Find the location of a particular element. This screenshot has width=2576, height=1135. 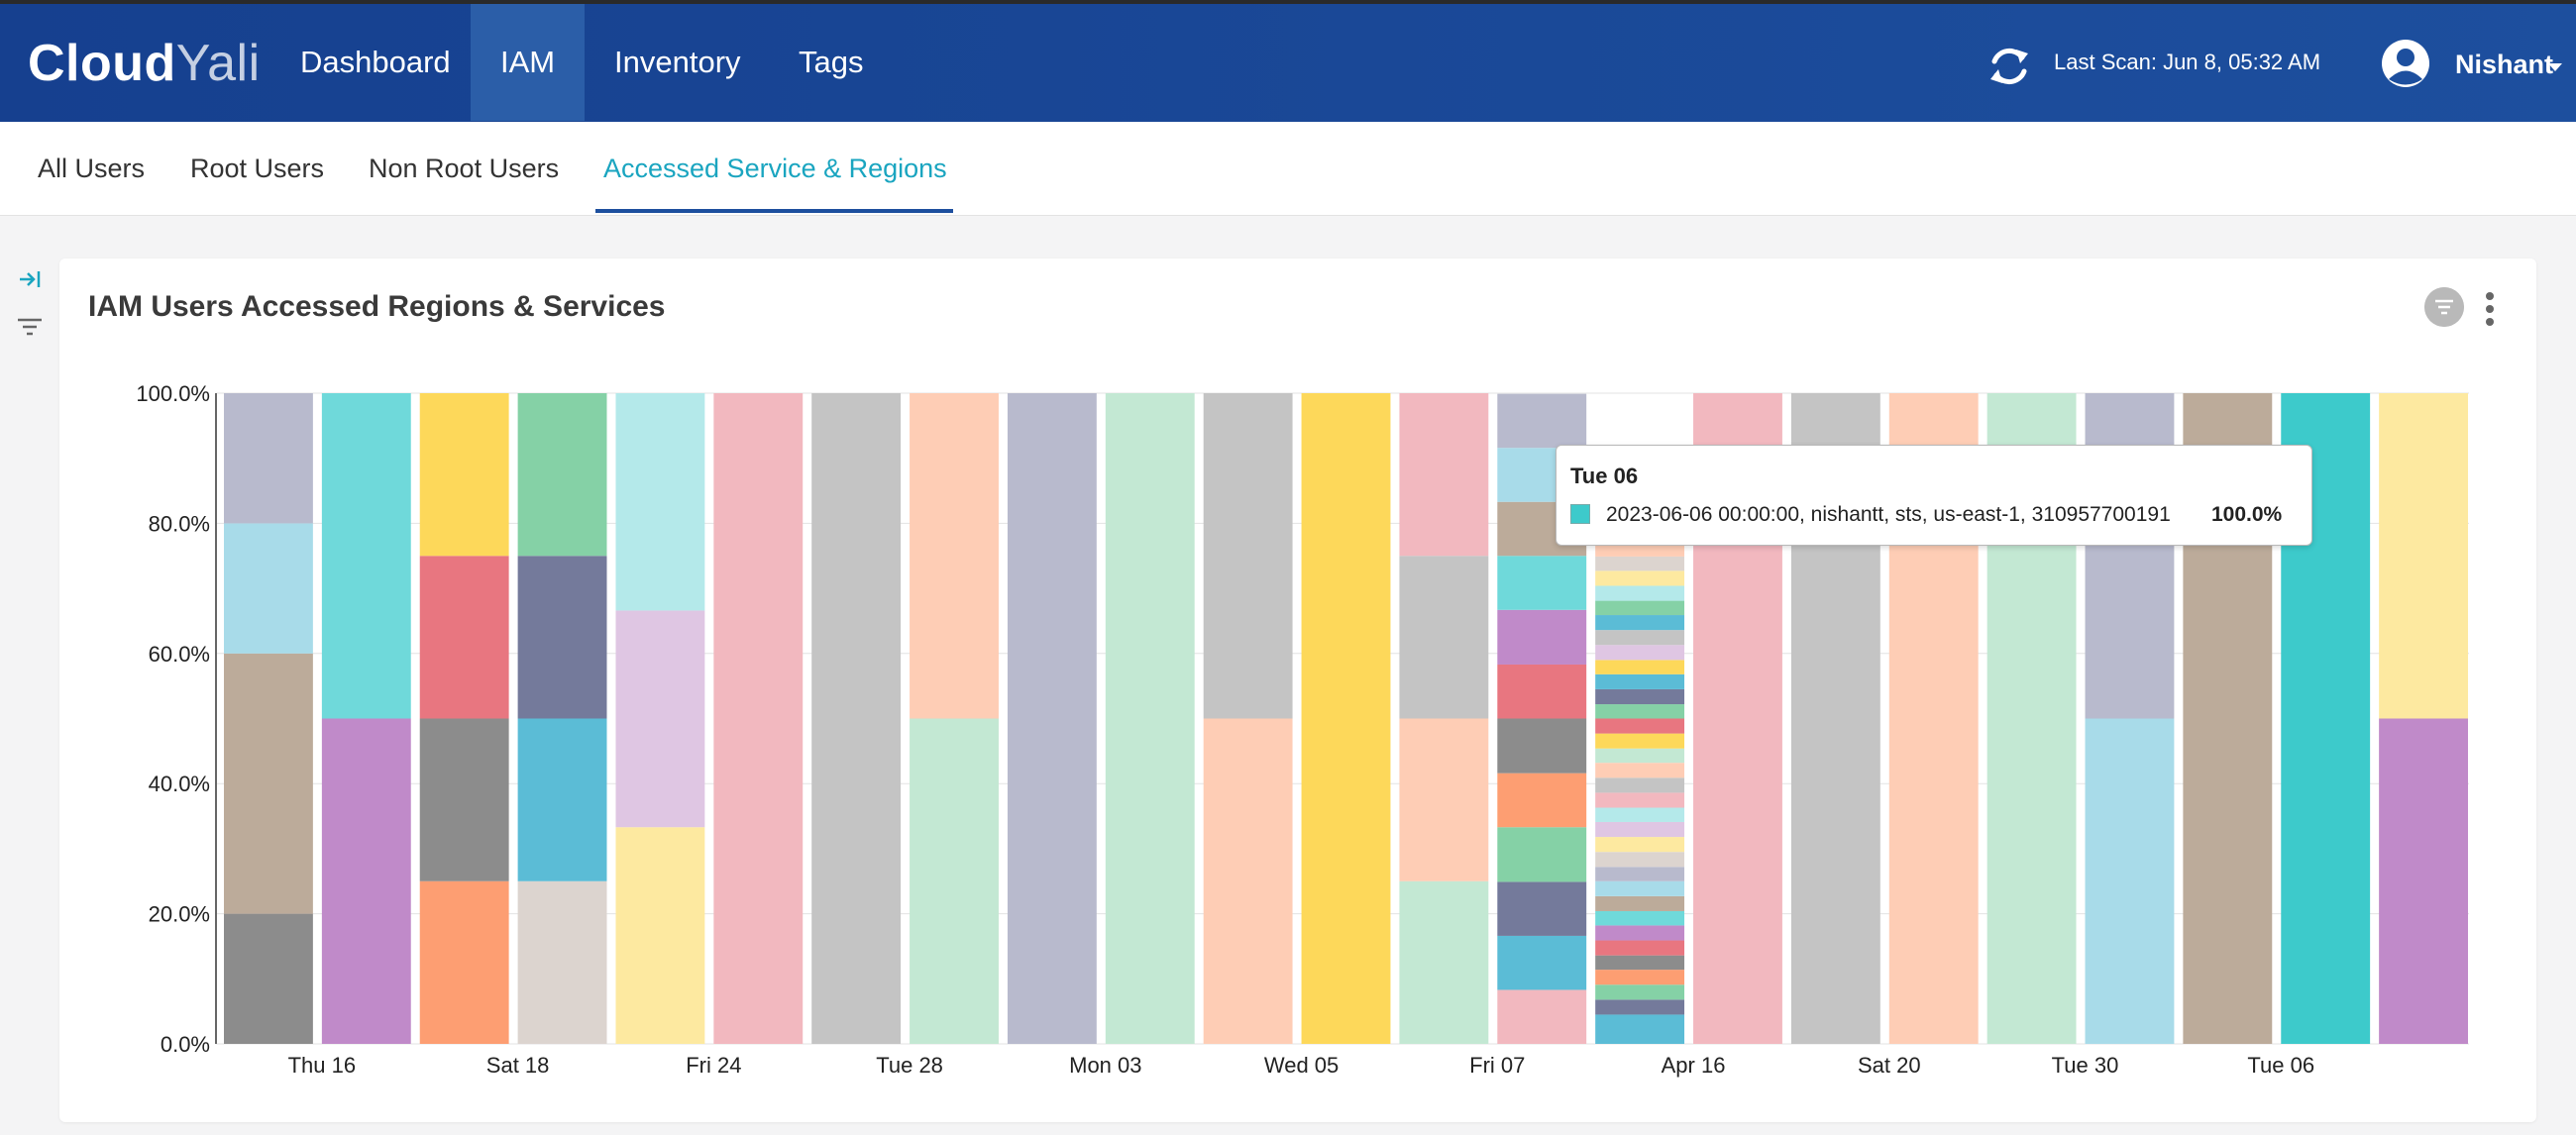

chevron-down-icon is located at coordinates (2555, 67).